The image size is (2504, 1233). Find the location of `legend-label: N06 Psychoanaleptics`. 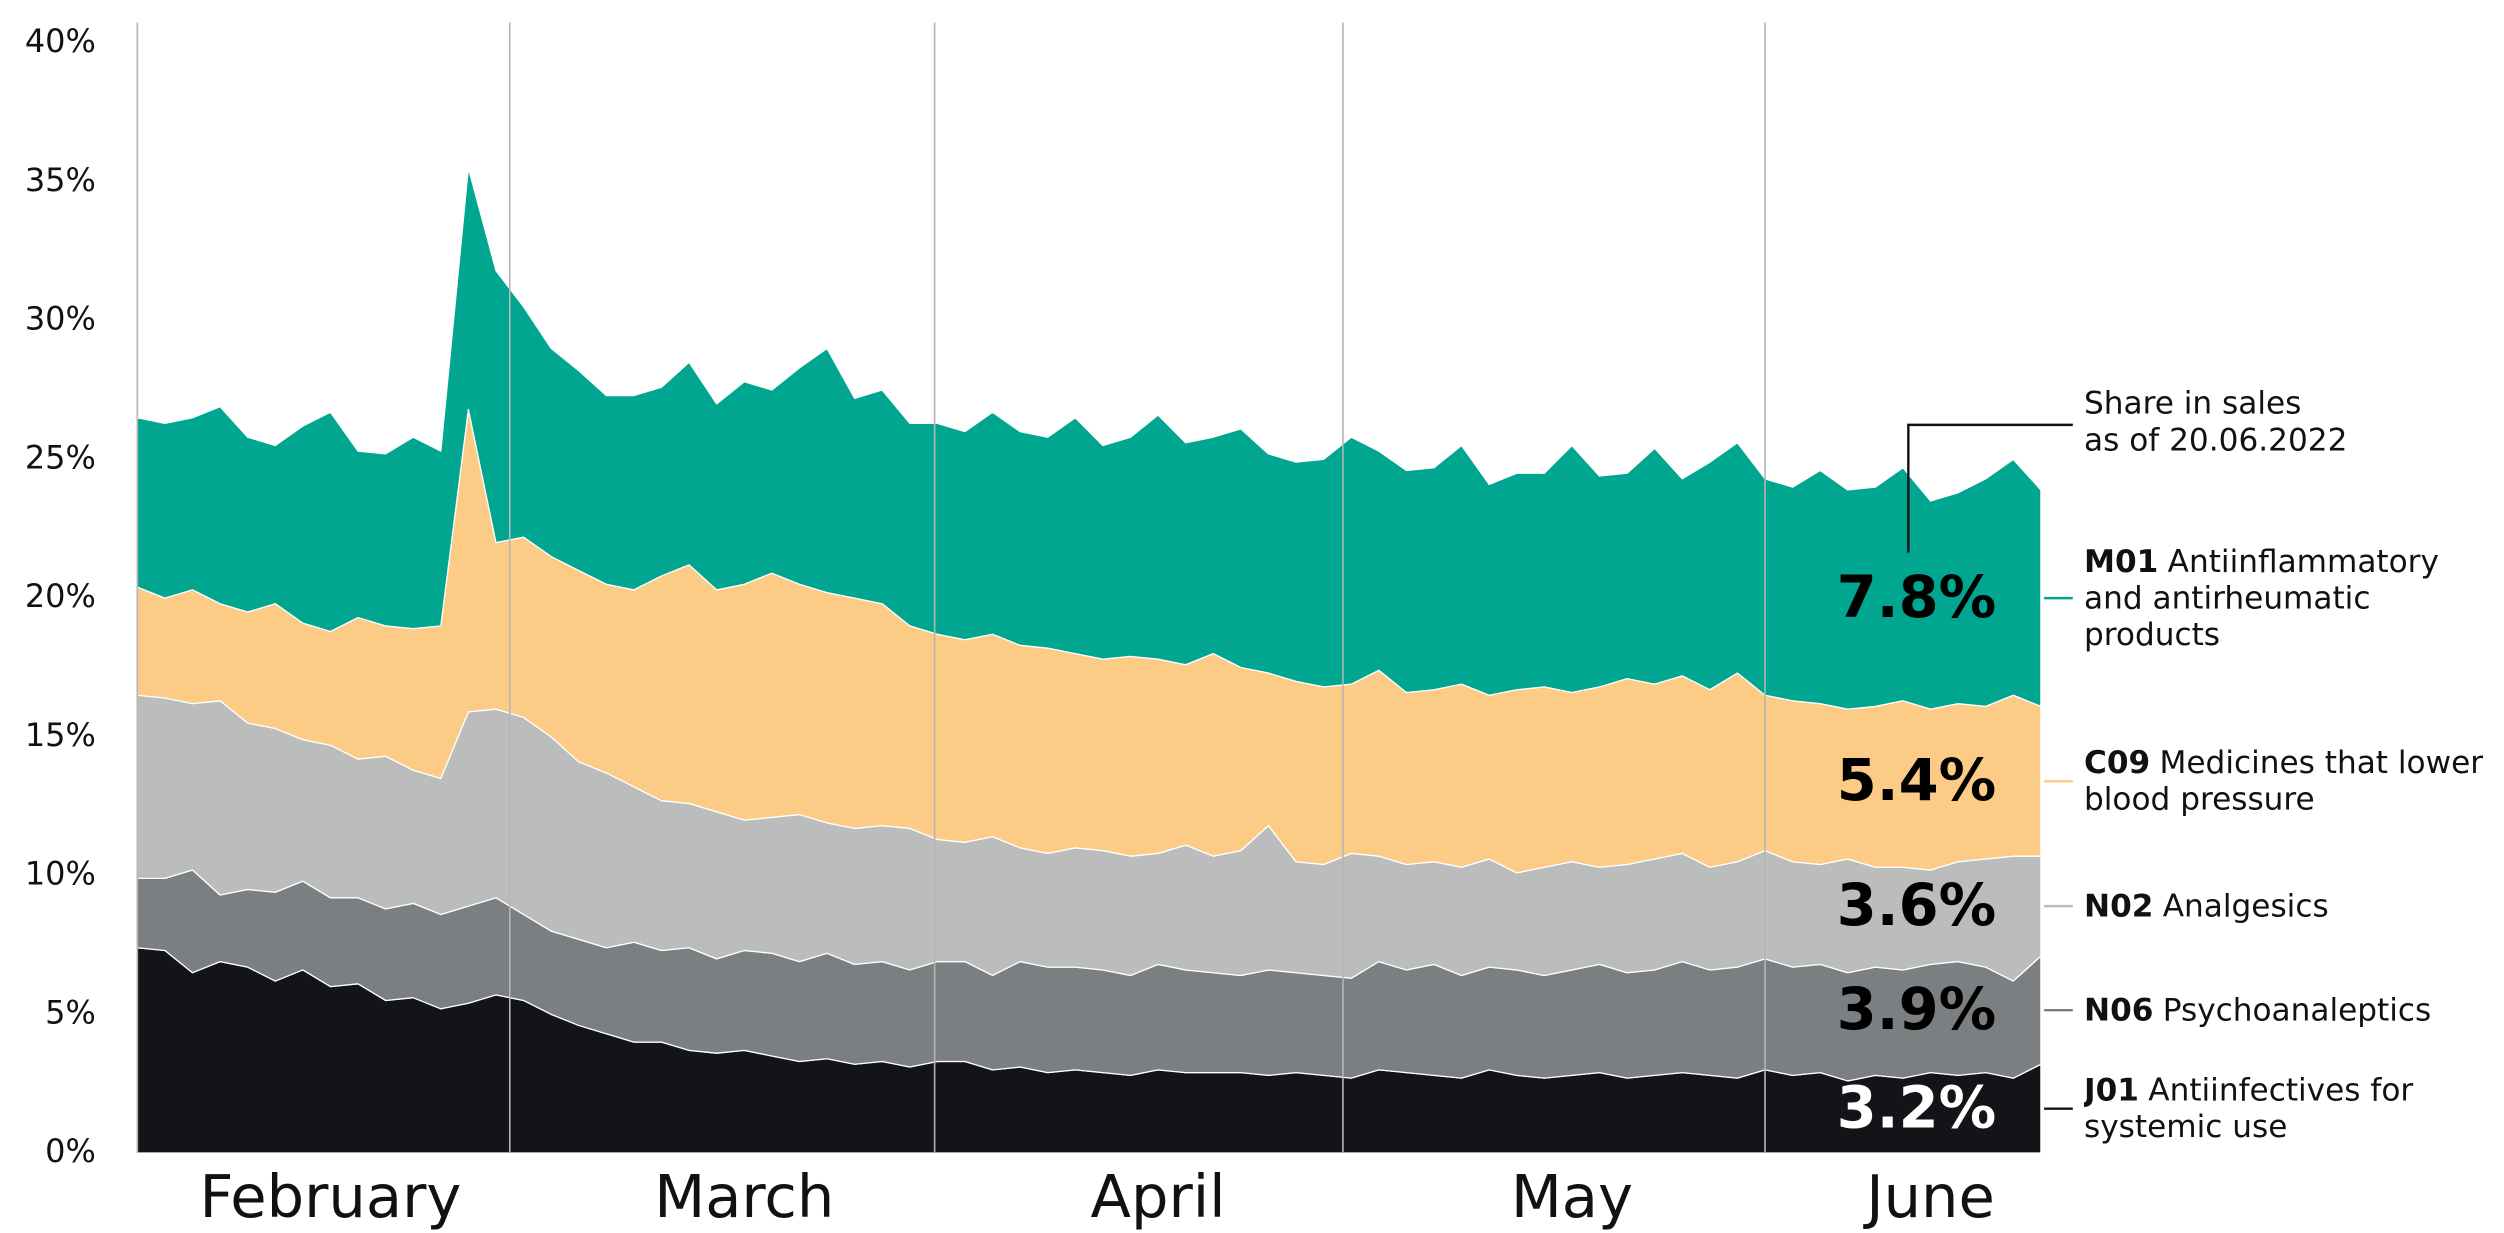

legend-label: N06 Psychoanaleptics is located at coordinates (2257, 1010).